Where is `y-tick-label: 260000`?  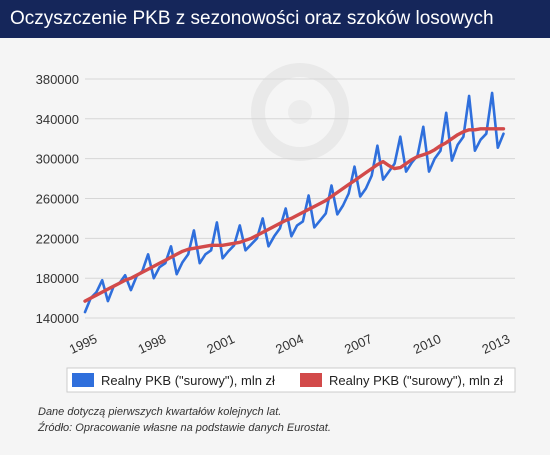 y-tick-label: 260000 is located at coordinates (57, 198).